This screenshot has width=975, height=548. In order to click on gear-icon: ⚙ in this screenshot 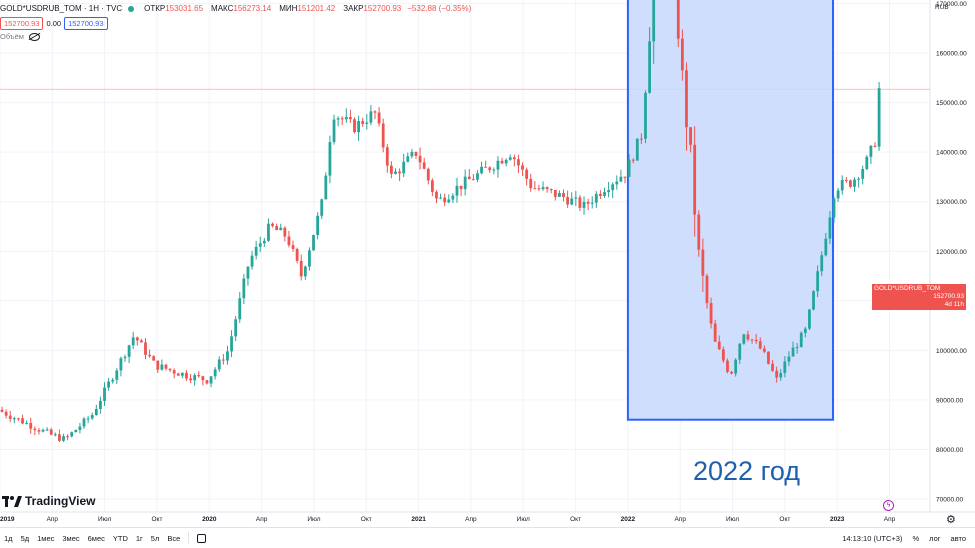, I will do `click(951, 520)`.